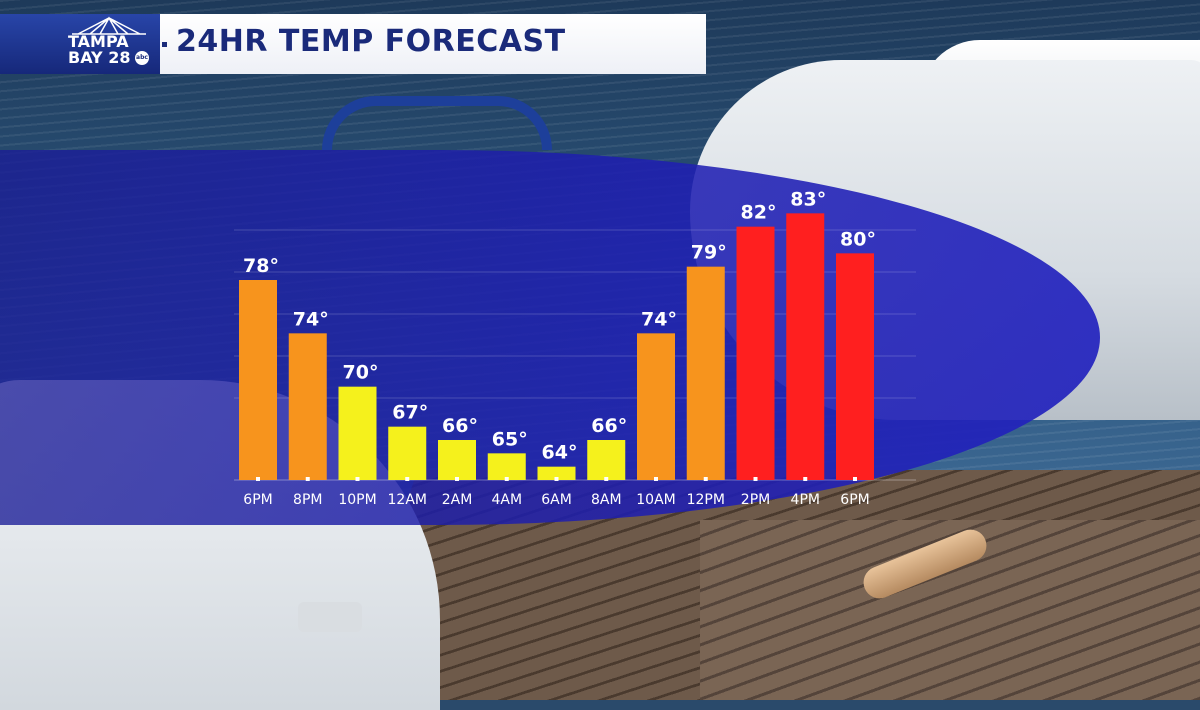  What do you see at coordinates (307, 500) in the screenshot?
I see `x-tick-label-1: 8PM` at bounding box center [307, 500].